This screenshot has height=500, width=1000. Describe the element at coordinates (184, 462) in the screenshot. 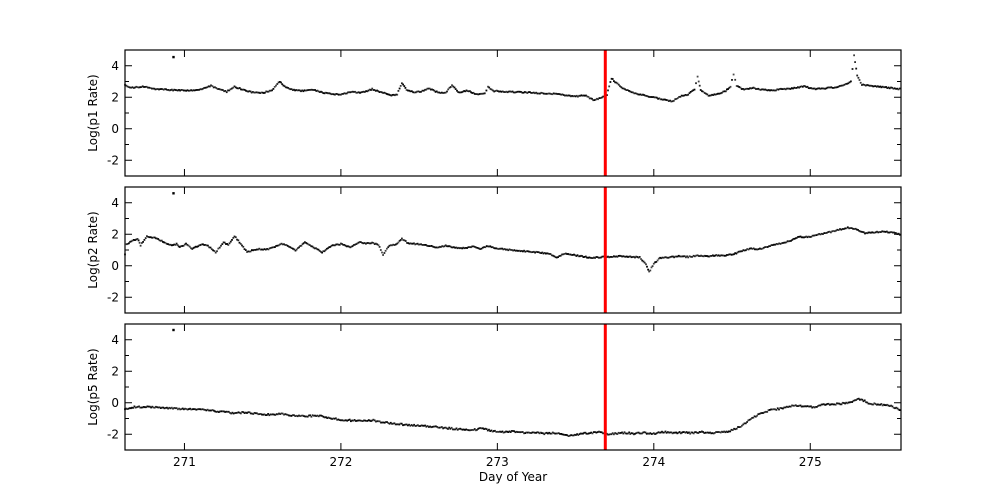

I see `x-tick-label: 271` at that location.